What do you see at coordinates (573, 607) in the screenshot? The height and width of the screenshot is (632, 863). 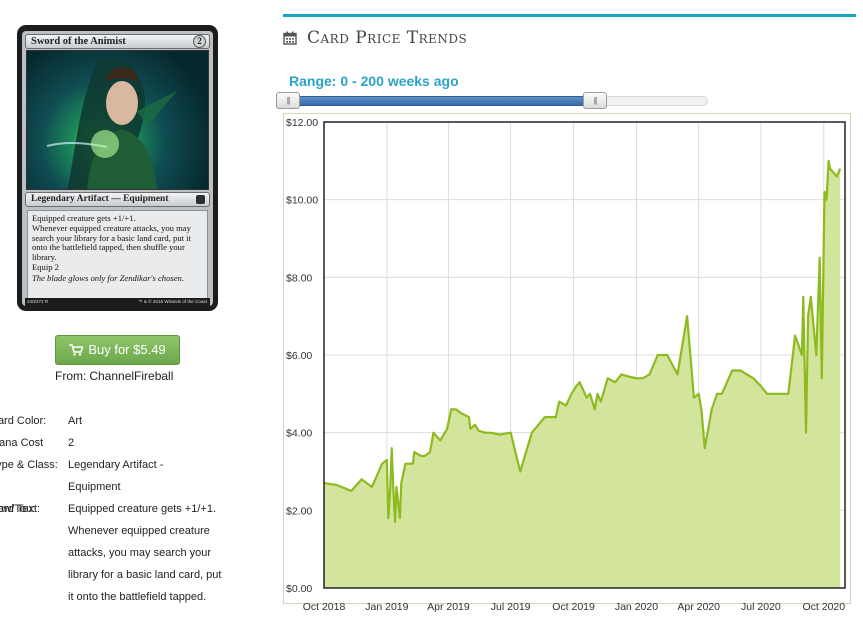 I see `x-tick-label: Oct 2019` at bounding box center [573, 607].